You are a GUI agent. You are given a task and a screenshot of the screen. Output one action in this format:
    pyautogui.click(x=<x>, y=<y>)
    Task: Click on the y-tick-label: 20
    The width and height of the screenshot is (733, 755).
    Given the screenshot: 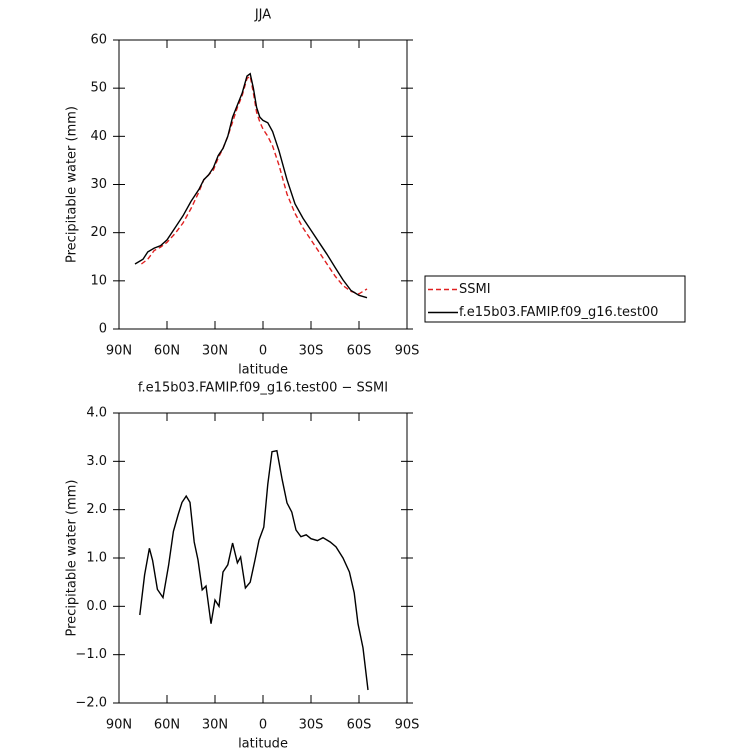 What is the action you would take?
    pyautogui.click(x=98, y=232)
    